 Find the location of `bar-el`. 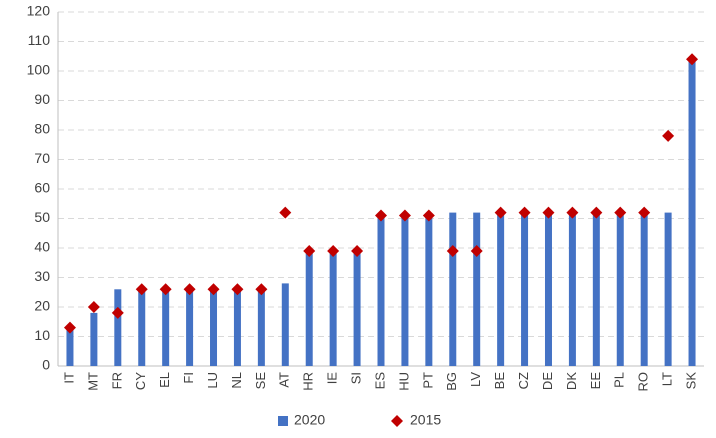

bar-el is located at coordinates (166, 327).